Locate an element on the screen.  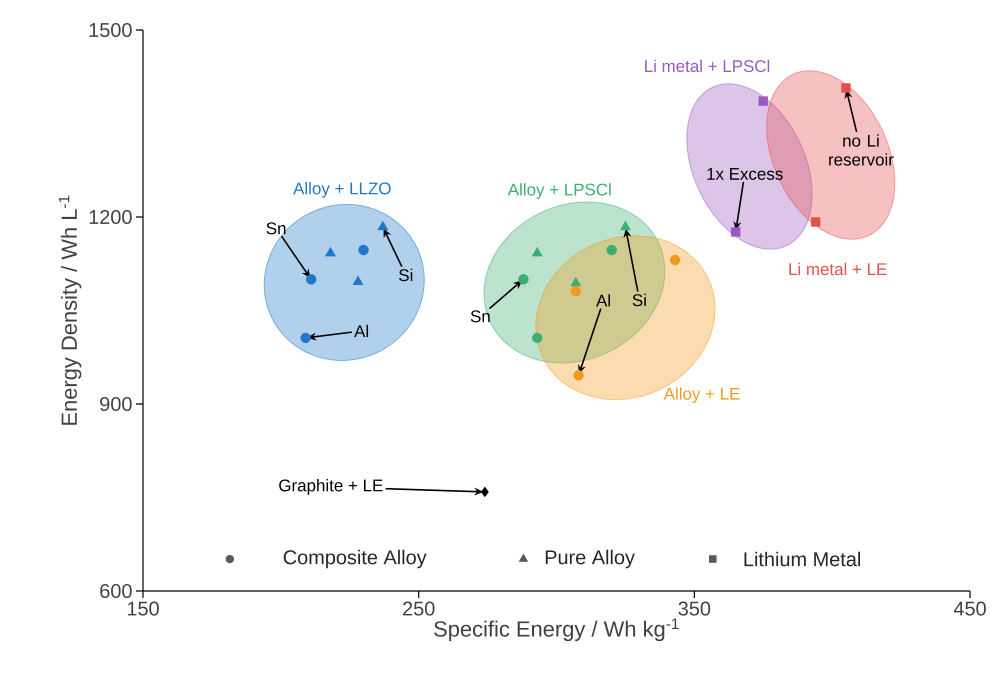
annotation: Graphite + LE is located at coordinates (331, 487).